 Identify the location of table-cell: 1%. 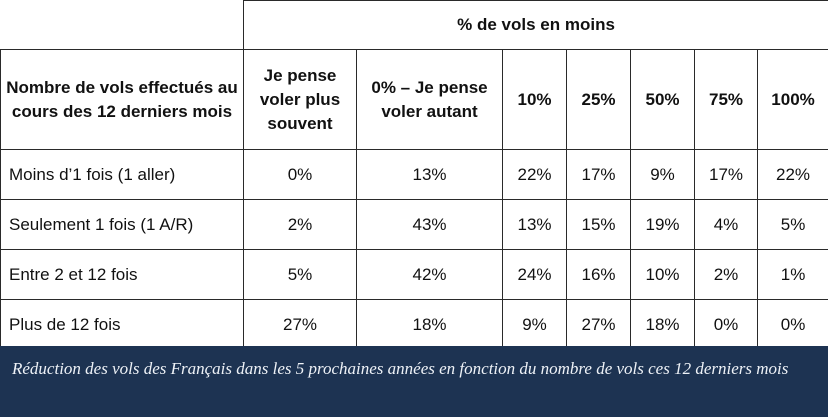
(792, 274).